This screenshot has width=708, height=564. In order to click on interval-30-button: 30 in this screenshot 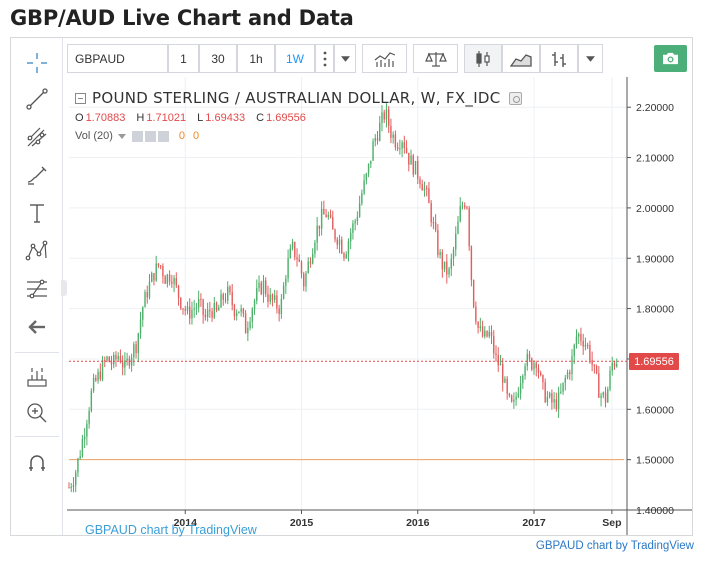, I will do `click(218, 58)`.